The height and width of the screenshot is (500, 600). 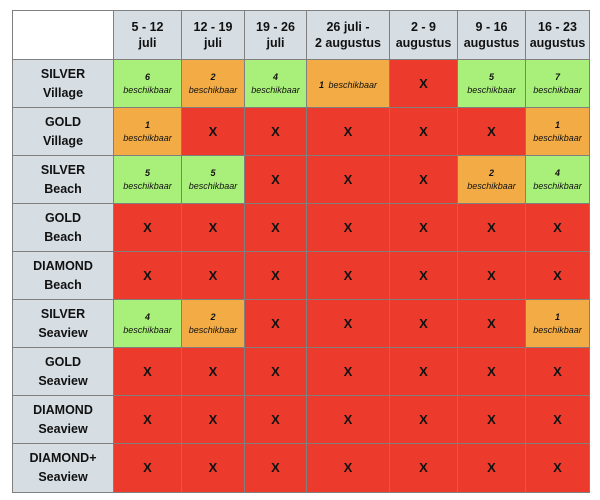 What do you see at coordinates (557, 77) in the screenshot?
I see `available-count: 7` at bounding box center [557, 77].